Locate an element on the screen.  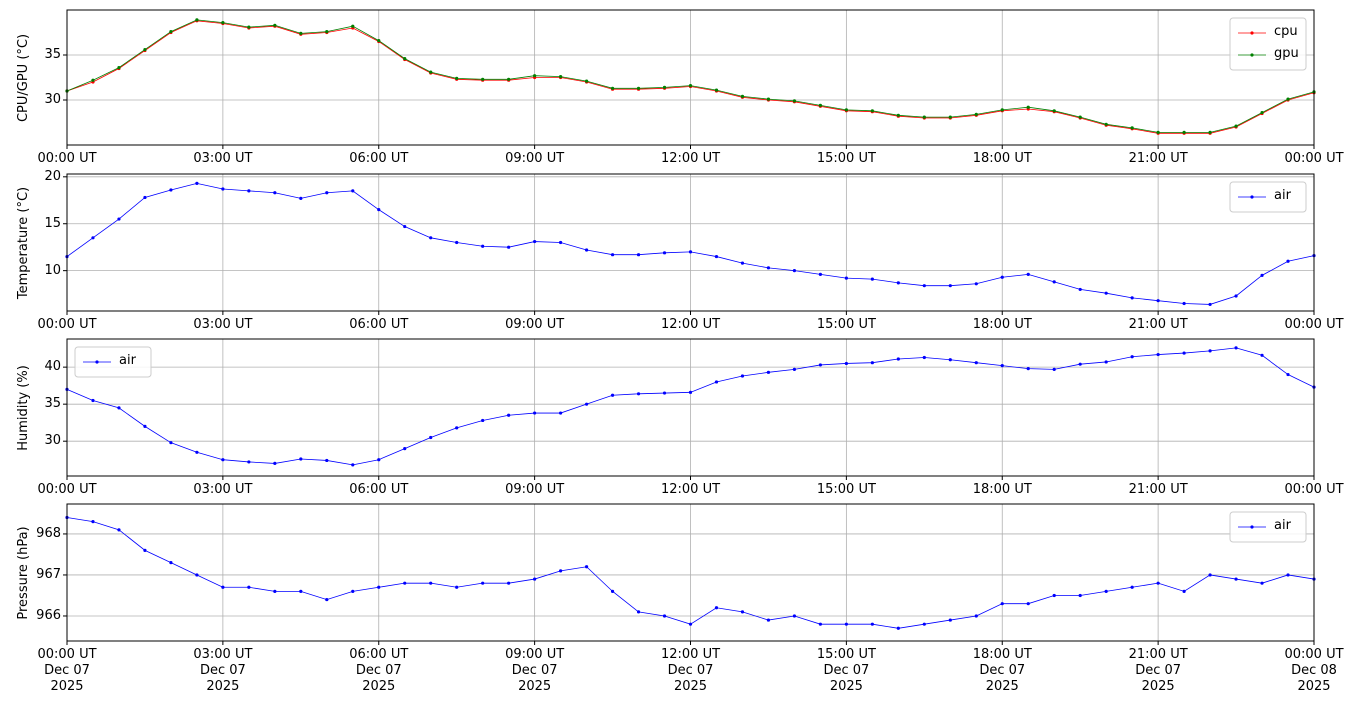
legend-marker is located at coordinates (1252, 55).